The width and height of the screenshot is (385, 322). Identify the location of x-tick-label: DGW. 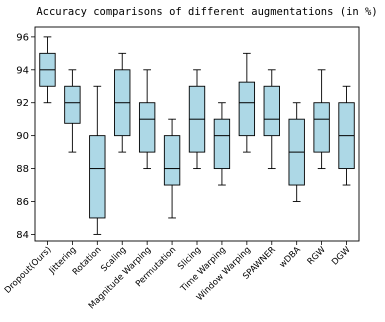
(341, 256).